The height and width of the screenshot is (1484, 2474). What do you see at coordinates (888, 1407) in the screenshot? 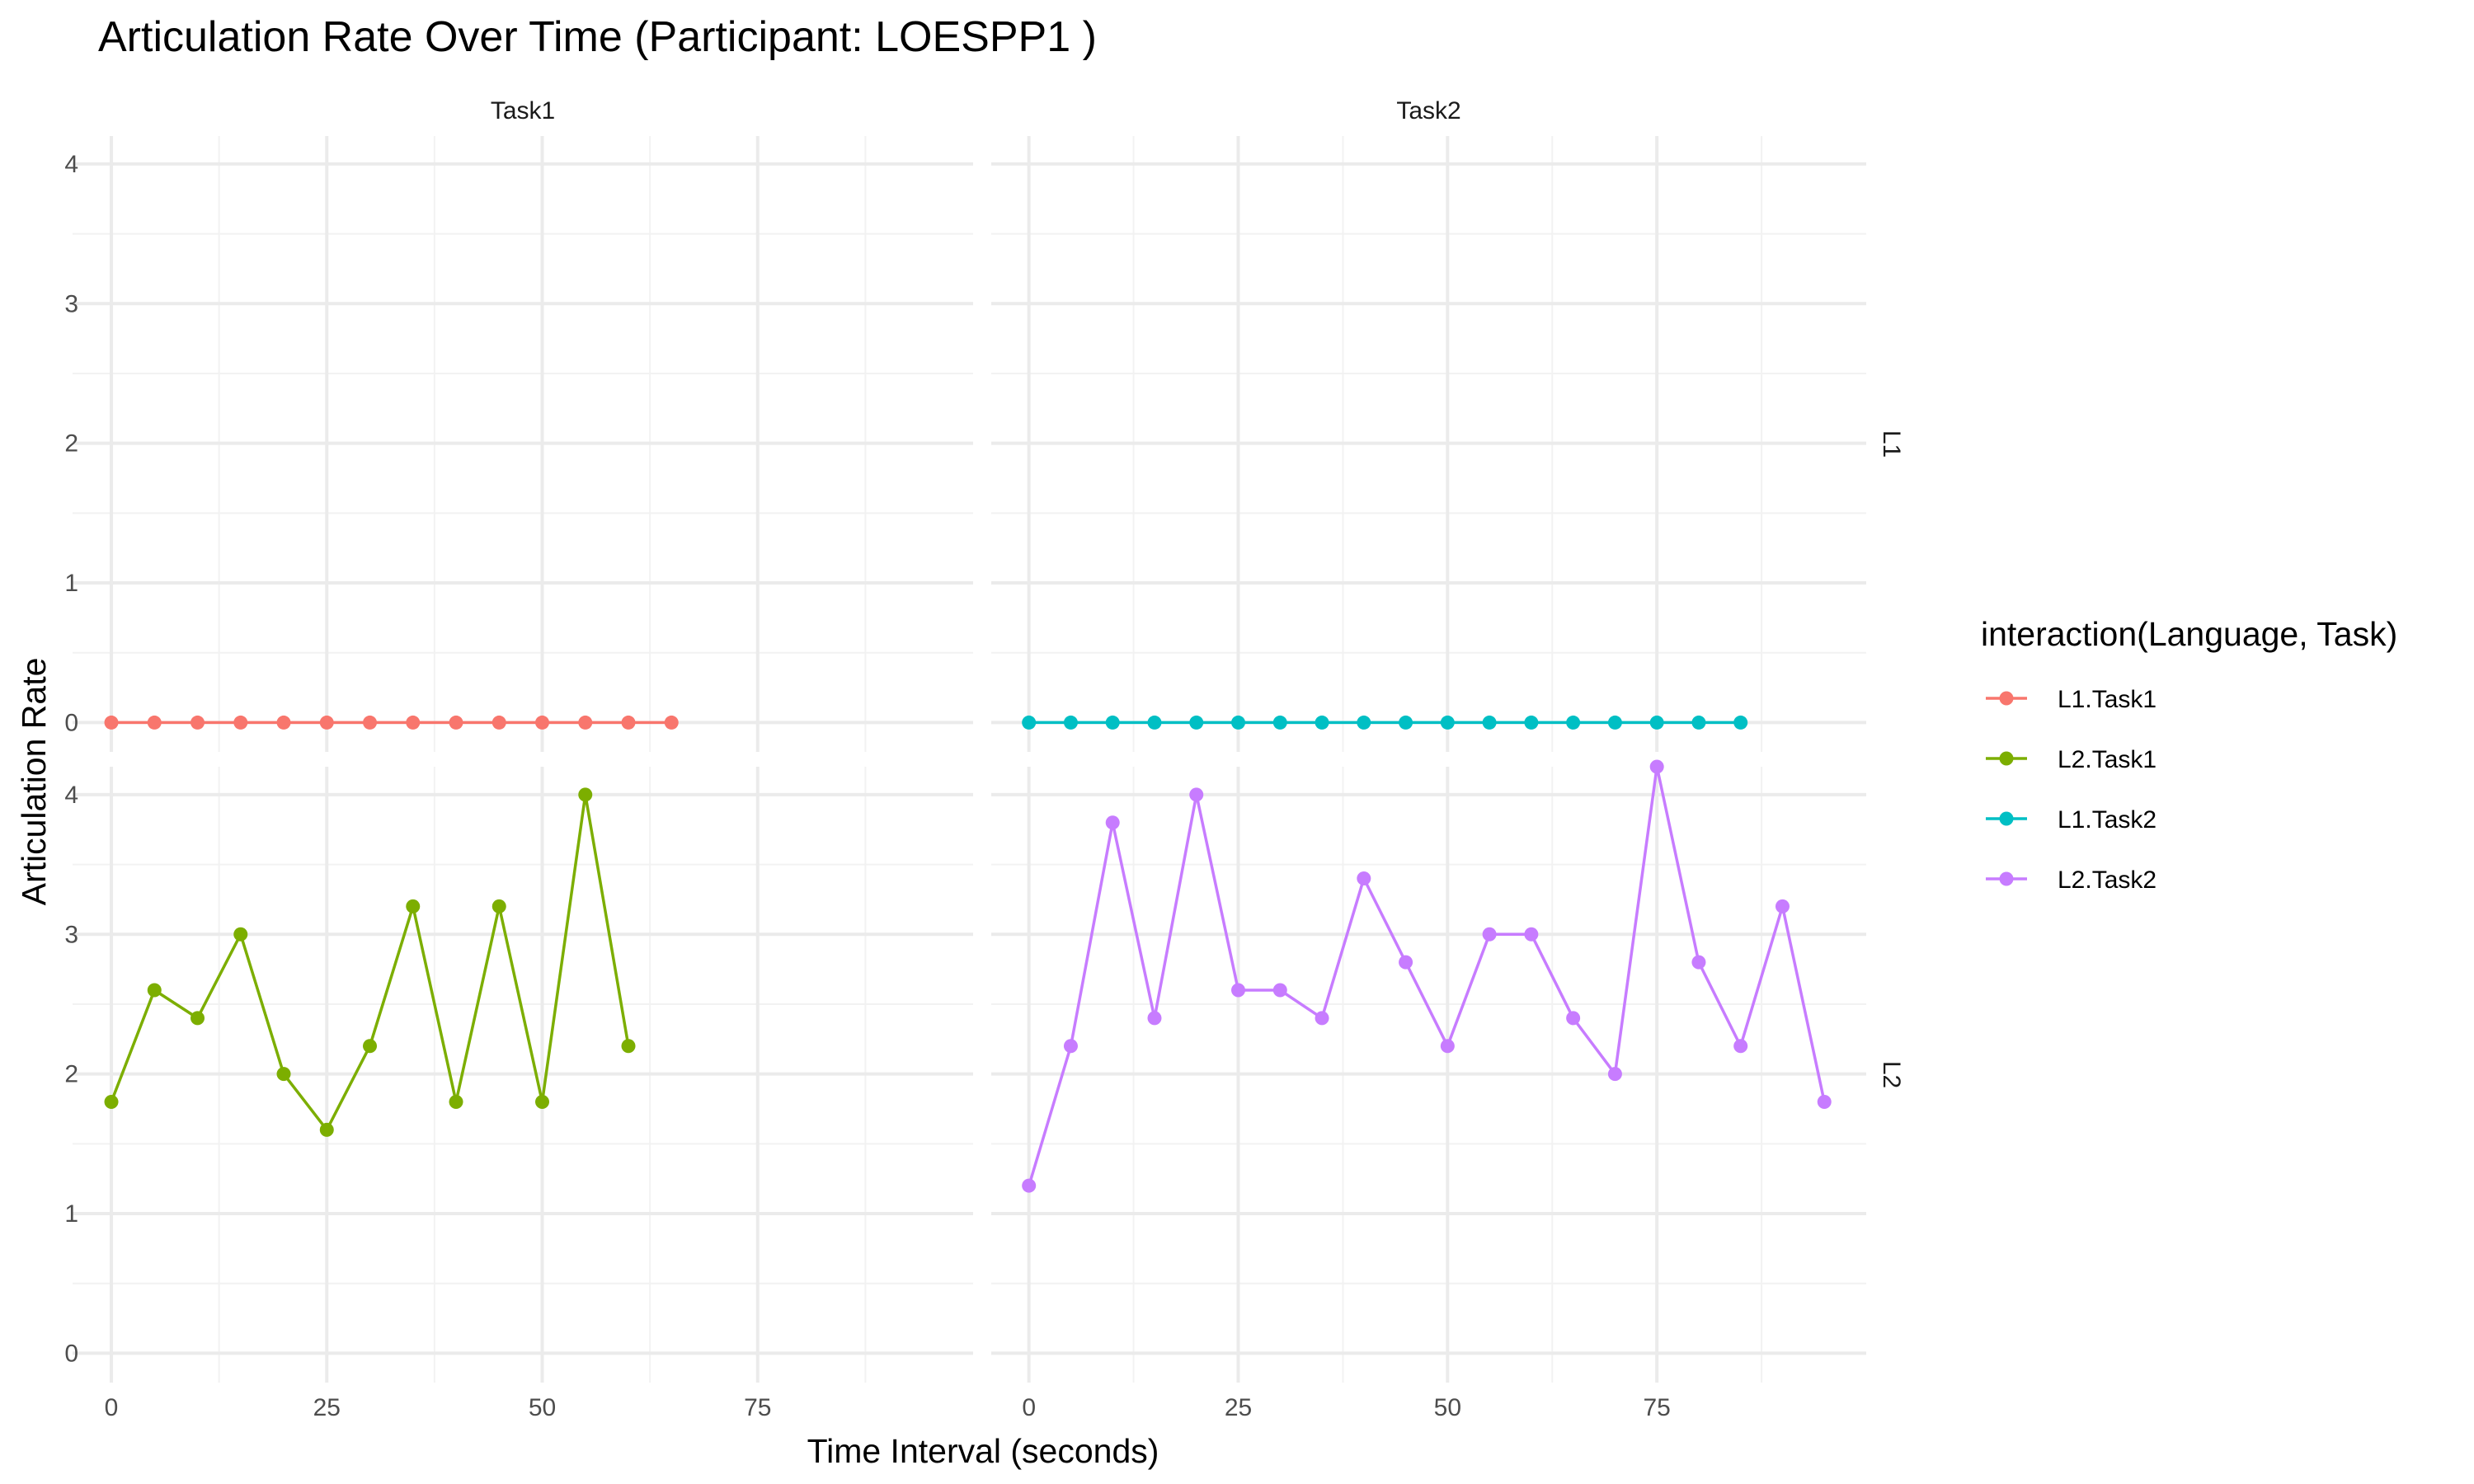
I see `x-axis-ticks: 0 25 50 75 0 25 50 75` at bounding box center [888, 1407].